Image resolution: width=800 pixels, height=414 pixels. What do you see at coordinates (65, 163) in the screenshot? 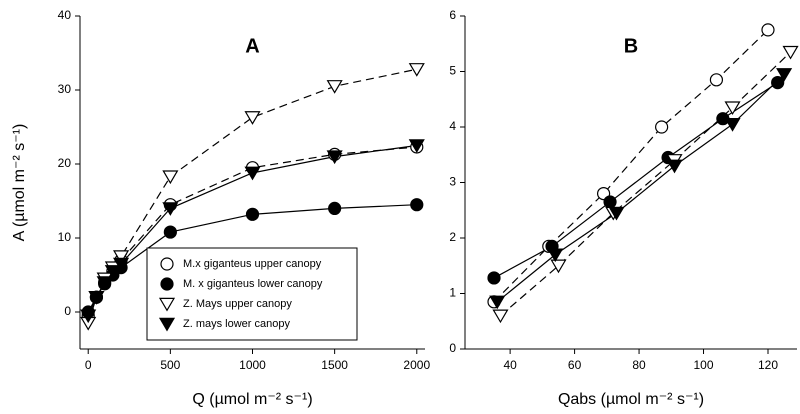
I see `y-tick-label: 20` at bounding box center [65, 163].